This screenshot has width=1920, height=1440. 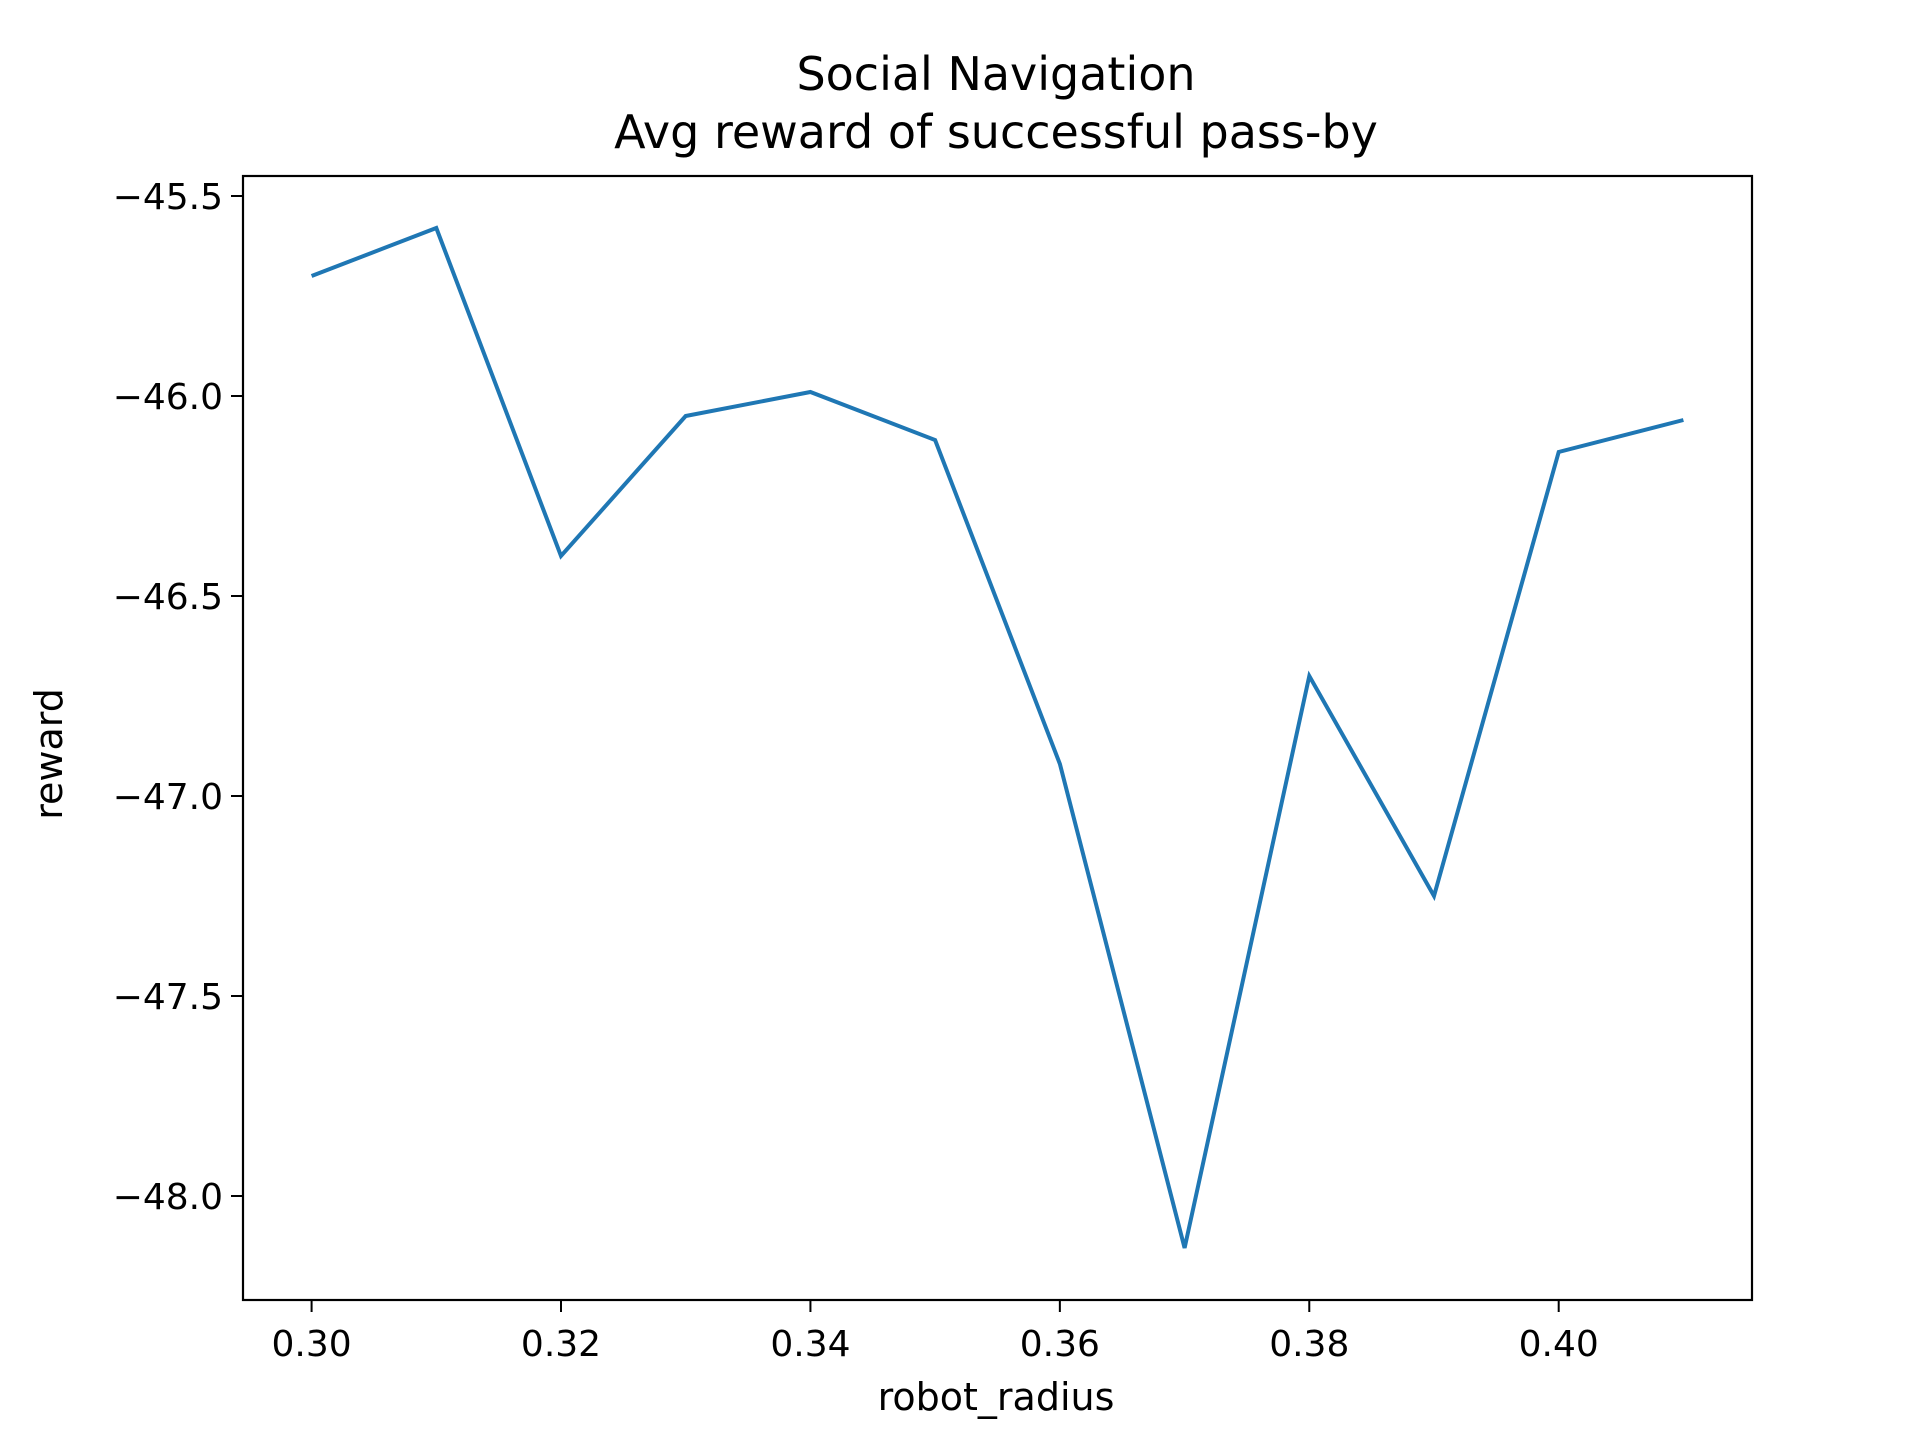 I want to click on y-tick-label: −45.5, so click(x=168, y=197).